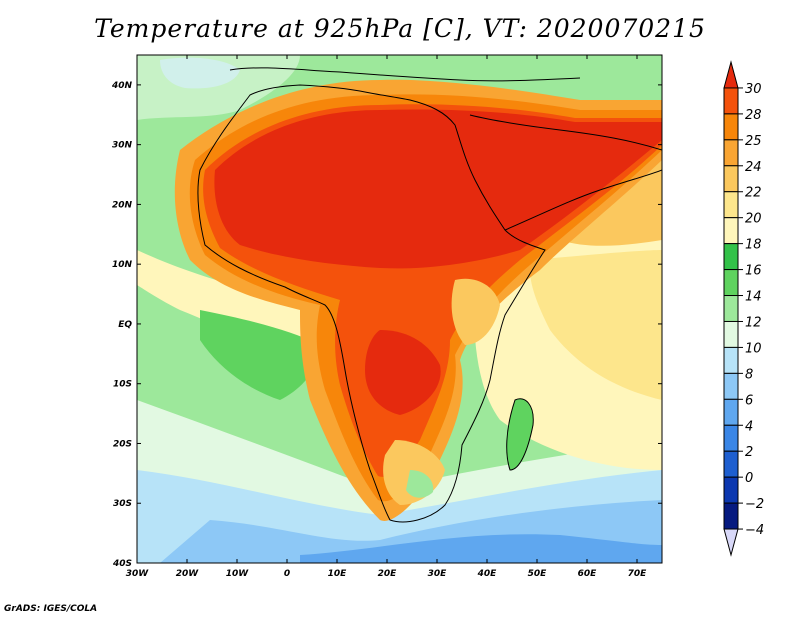 Image resolution: width=800 pixels, height=618 pixels. Describe the element at coordinates (125, 325) in the screenshot. I see `y-tick-label: EQ` at that location.